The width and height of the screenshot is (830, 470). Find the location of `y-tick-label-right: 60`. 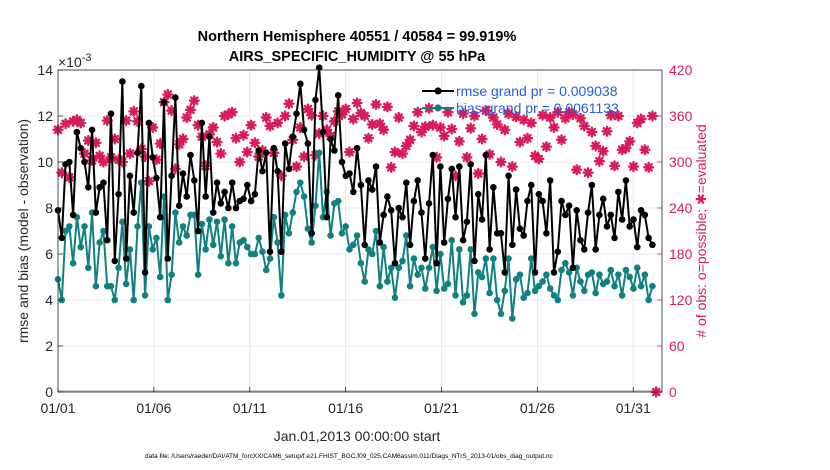

y-tick-label-right: 60 is located at coordinates (677, 346).